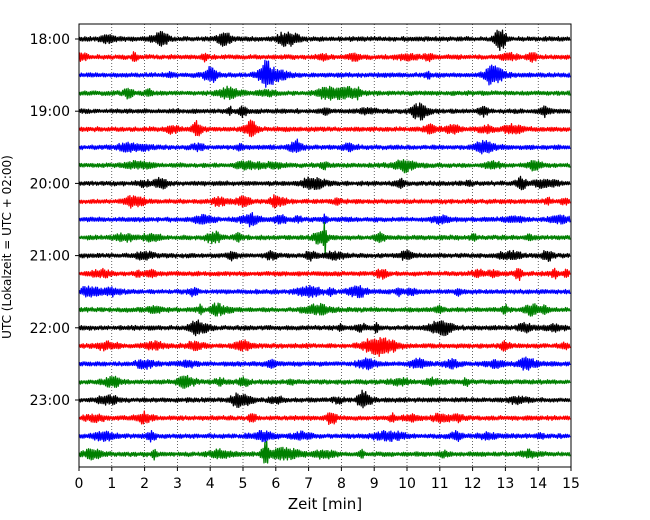  What do you see at coordinates (407, 484) in the screenshot?
I see `x-tick-label: 10` at bounding box center [407, 484].